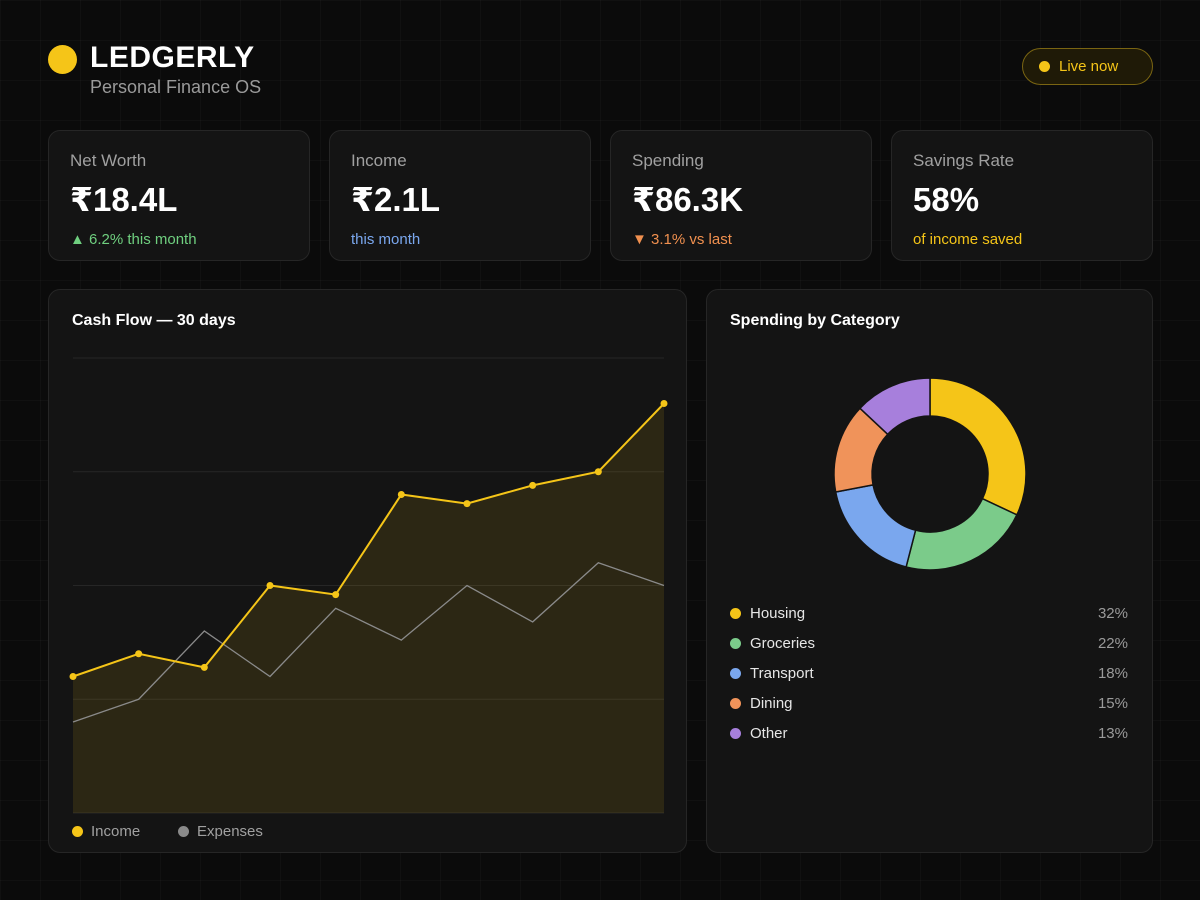 The height and width of the screenshot is (900, 1200). What do you see at coordinates (77, 831) in the screenshot?
I see `income-legend-icon` at bounding box center [77, 831].